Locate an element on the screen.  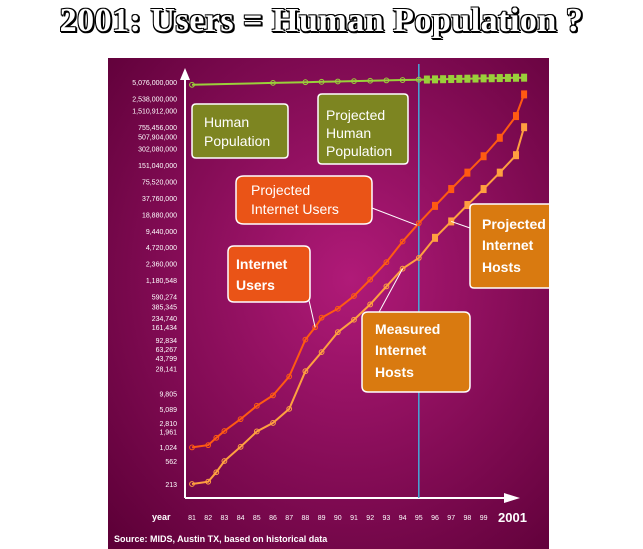
y-tick-label: 5,076,000,000 is located at coordinates (154, 83).